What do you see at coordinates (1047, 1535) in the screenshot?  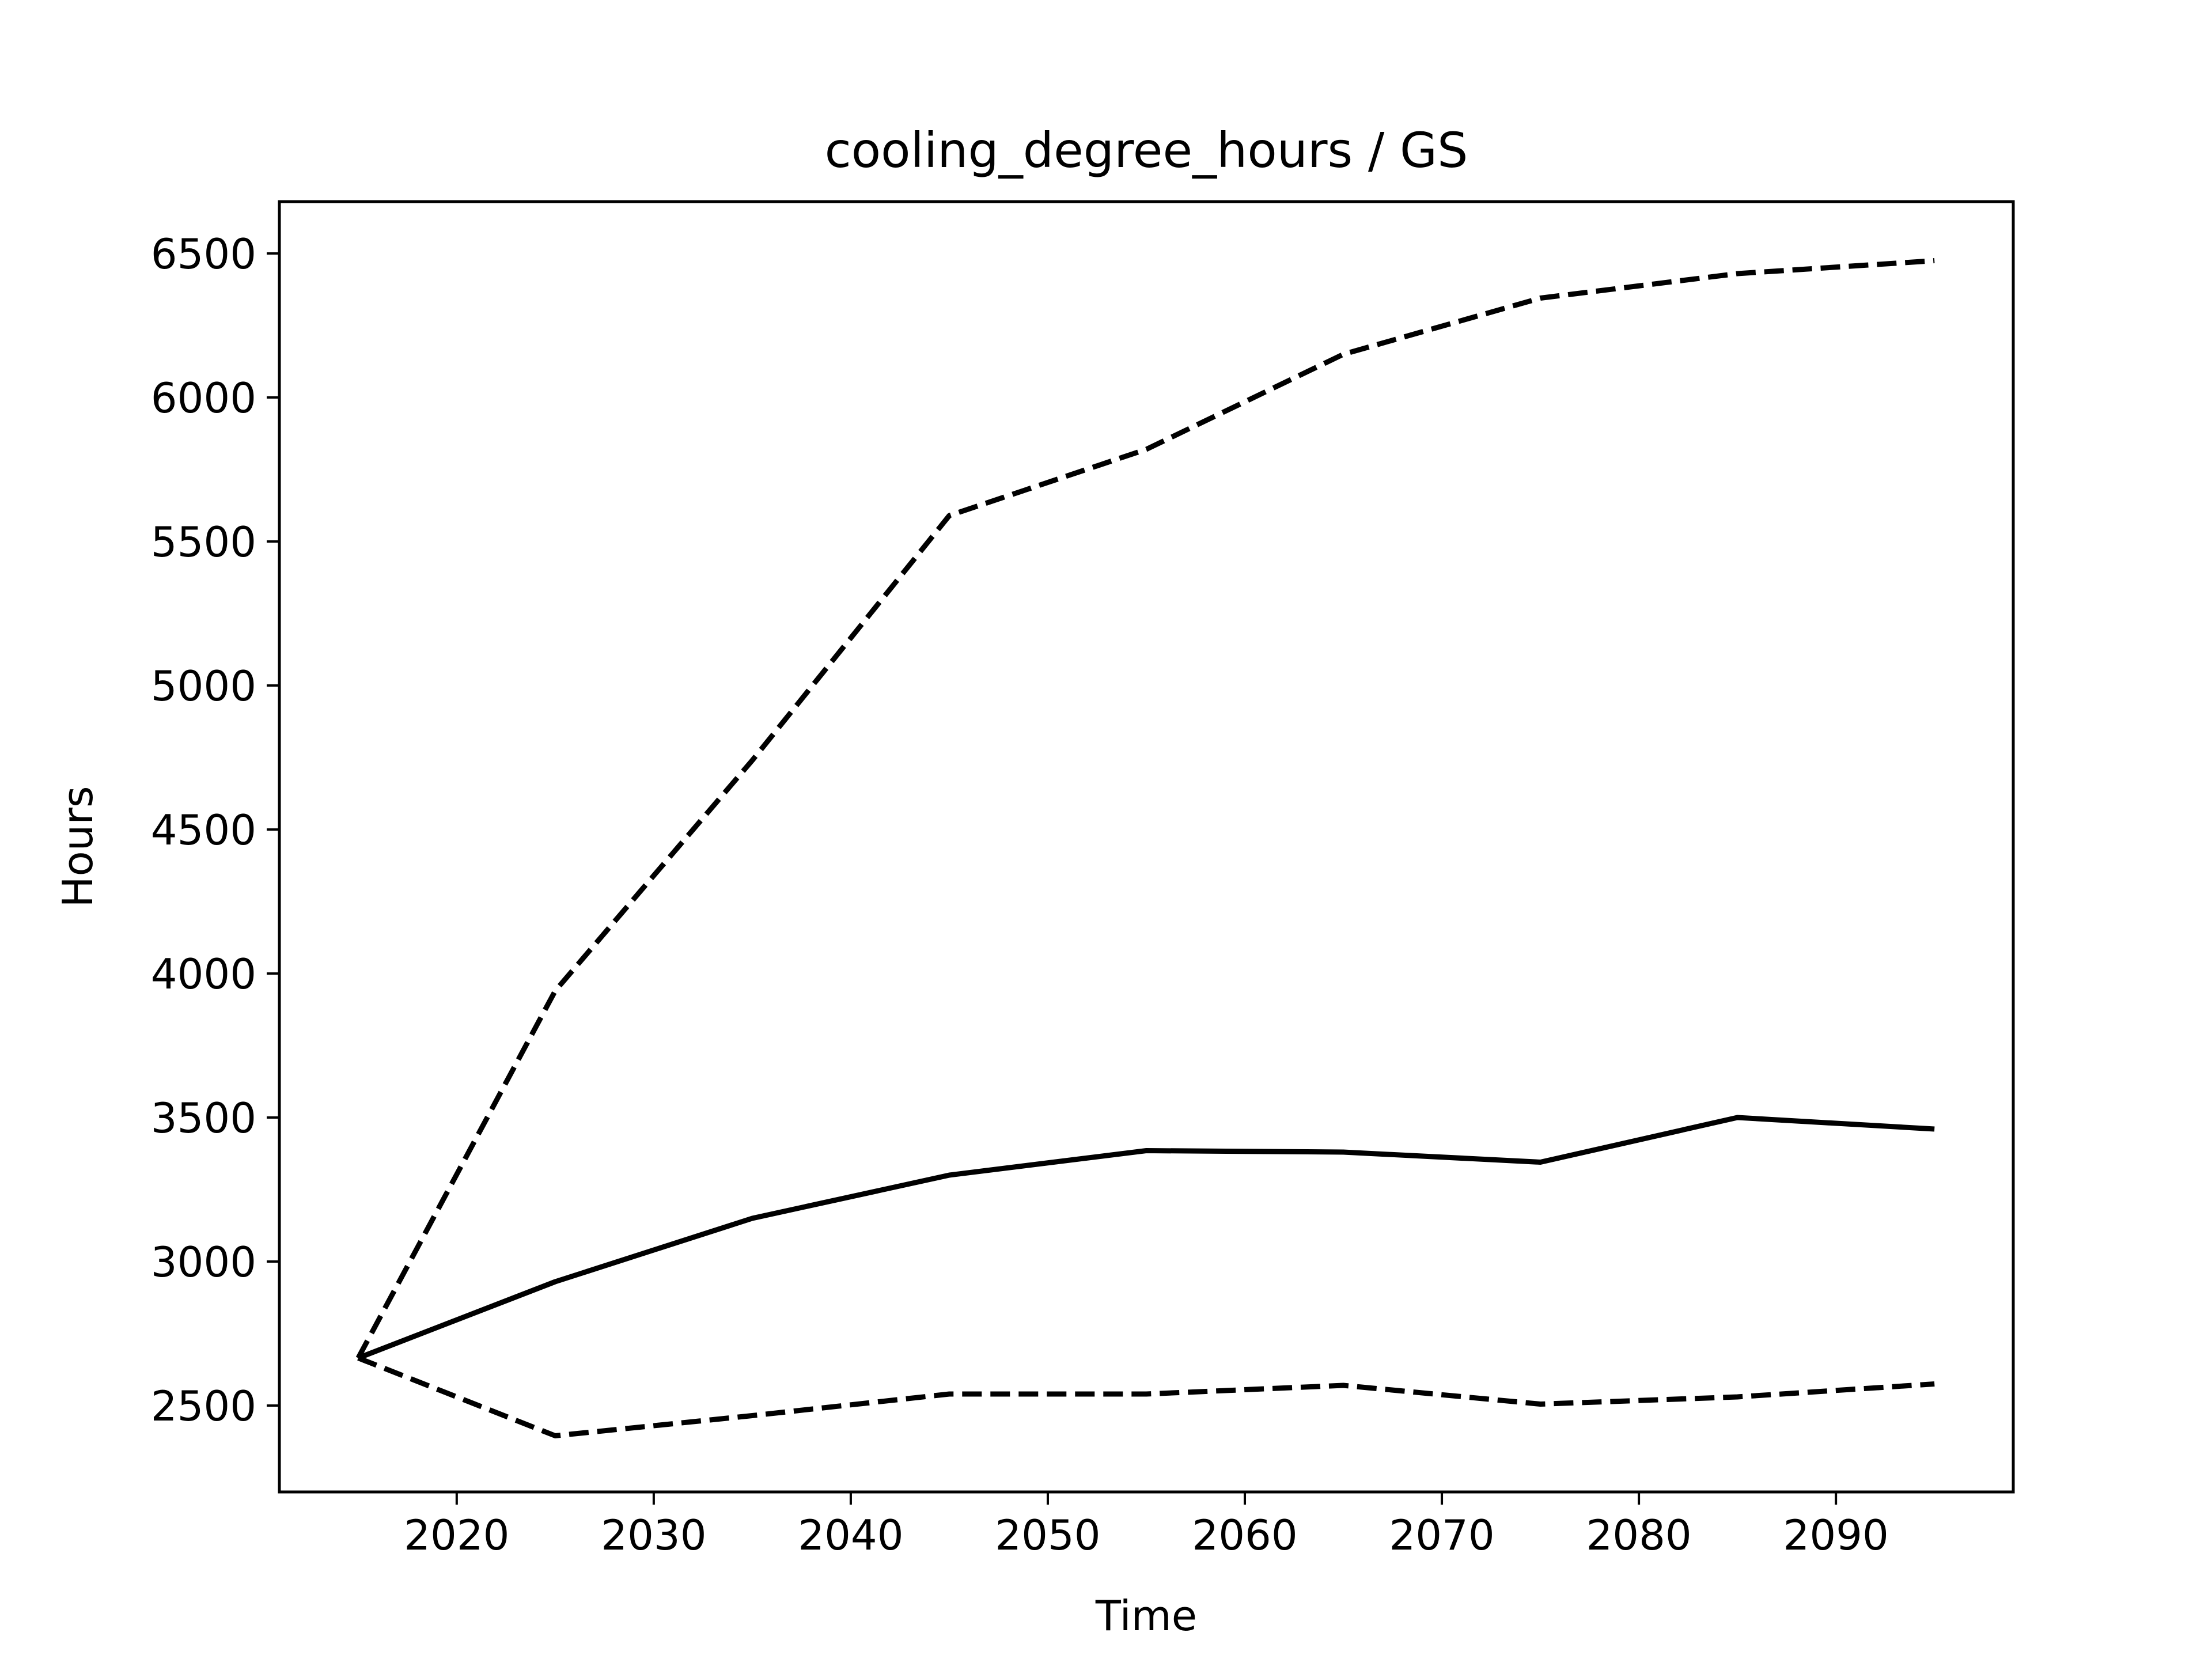 I see `x-tick-label: 2050` at bounding box center [1047, 1535].